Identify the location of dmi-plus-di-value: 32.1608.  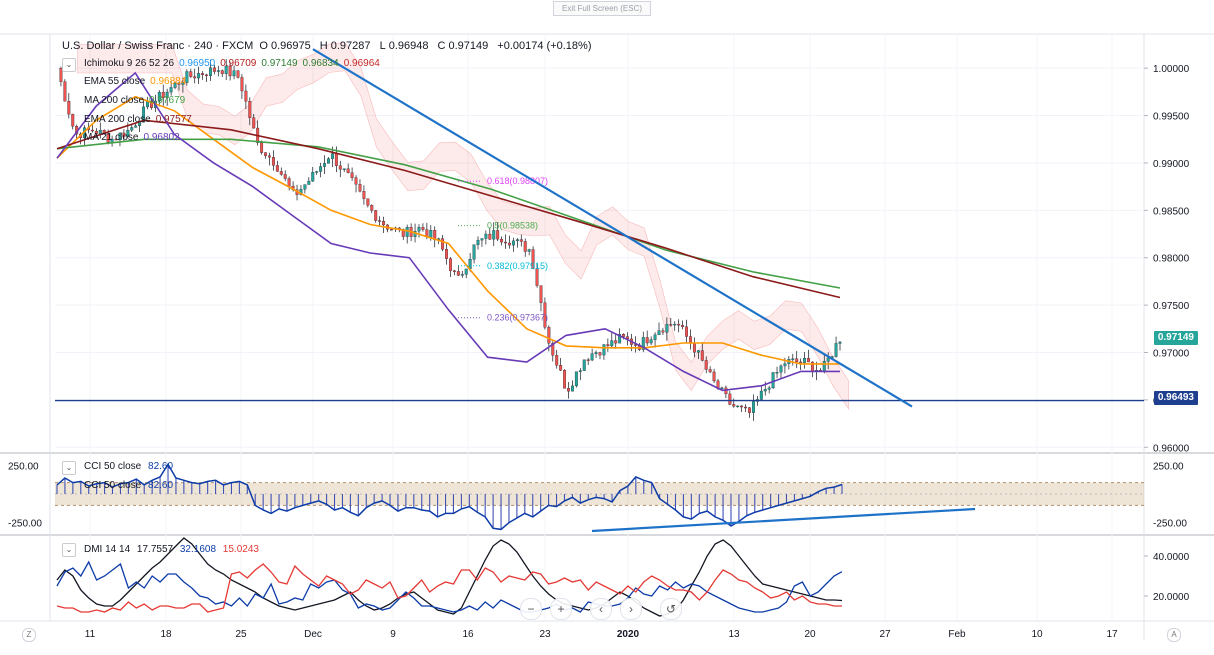
(198, 549).